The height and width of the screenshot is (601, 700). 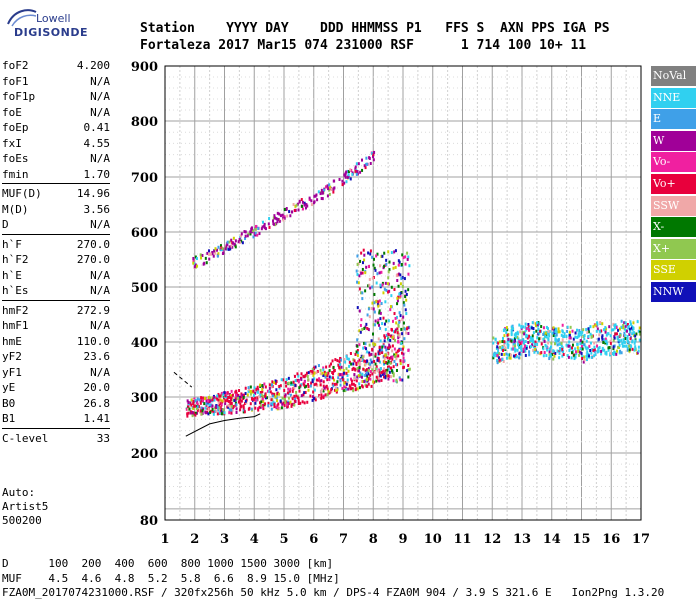 What do you see at coordinates (15, 174) in the screenshot?
I see `param-name: fmin` at bounding box center [15, 174].